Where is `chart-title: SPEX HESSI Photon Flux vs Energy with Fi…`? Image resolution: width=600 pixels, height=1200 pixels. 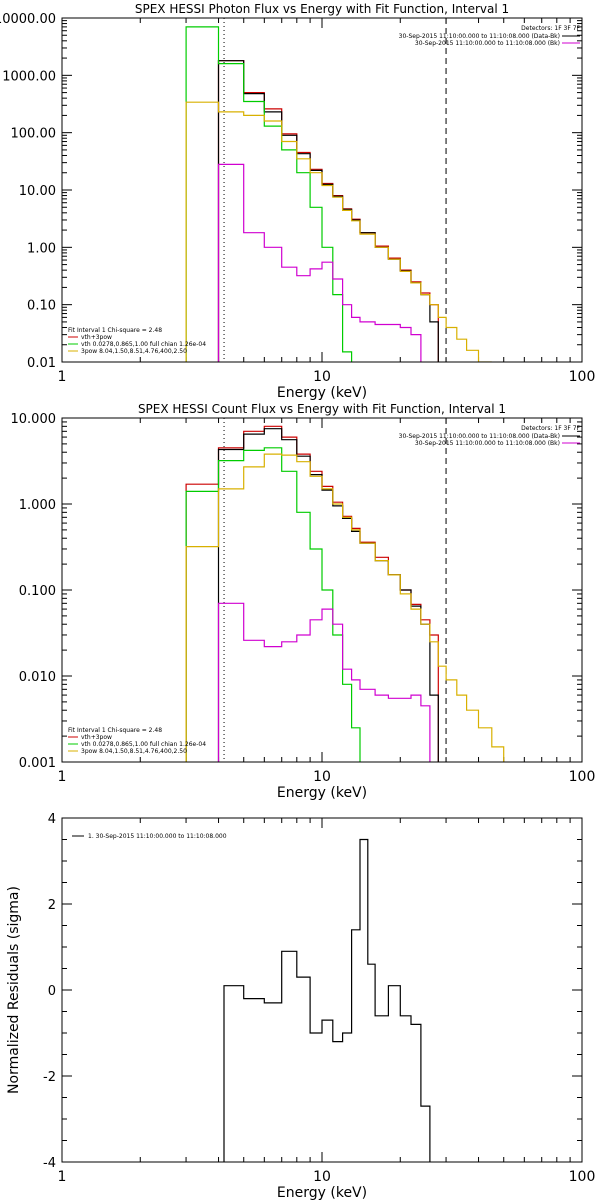
chart-title: SPEX HESSI Photon Flux vs Energy with Fi… is located at coordinates (322, 9).